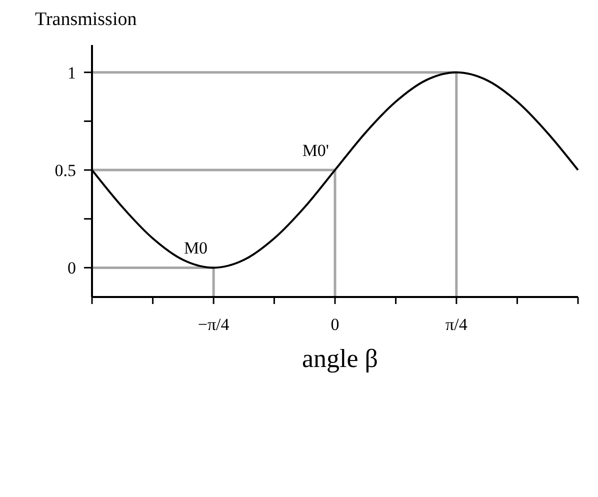 This screenshot has width=598, height=497. I want to click on y-tick-label: 0, so click(72, 268).